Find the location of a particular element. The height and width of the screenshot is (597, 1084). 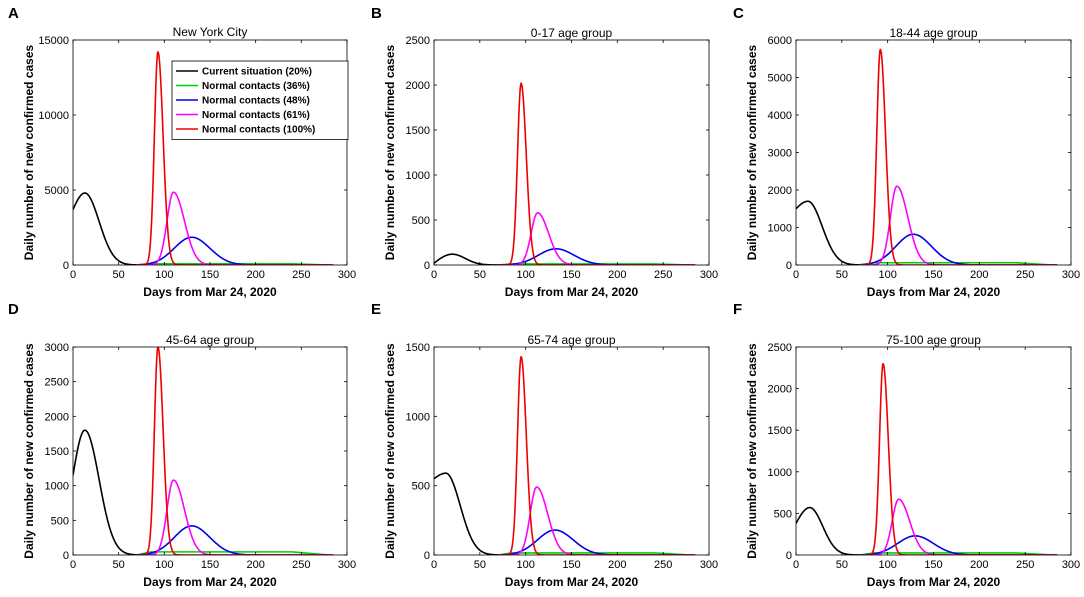

panel-letter: D is located at coordinates (13, 309).